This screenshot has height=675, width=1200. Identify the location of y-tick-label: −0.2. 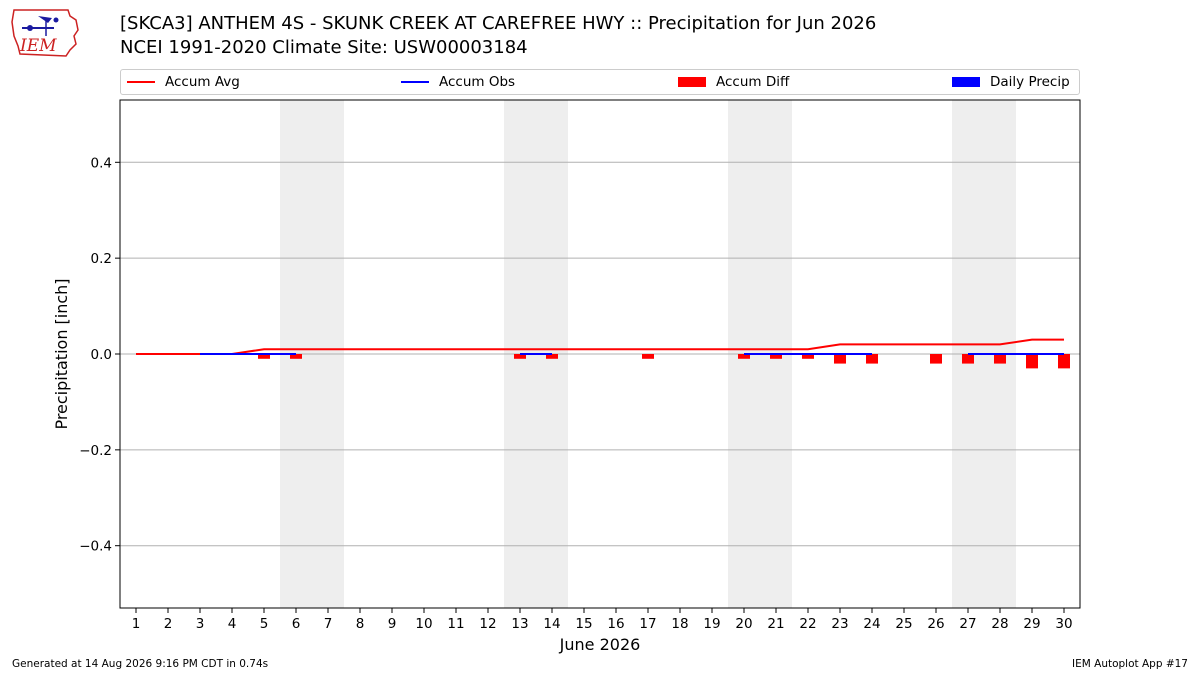
(95, 451).